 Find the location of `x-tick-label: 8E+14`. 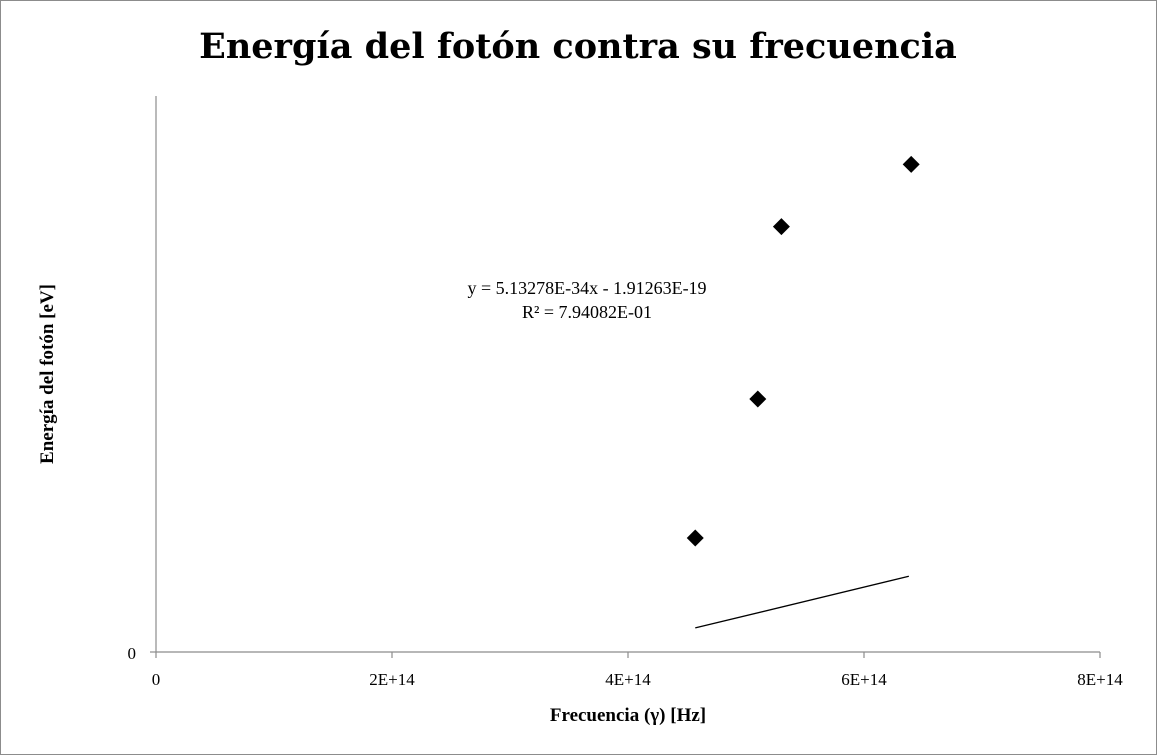

x-tick-label: 8E+14 is located at coordinates (1100, 679).